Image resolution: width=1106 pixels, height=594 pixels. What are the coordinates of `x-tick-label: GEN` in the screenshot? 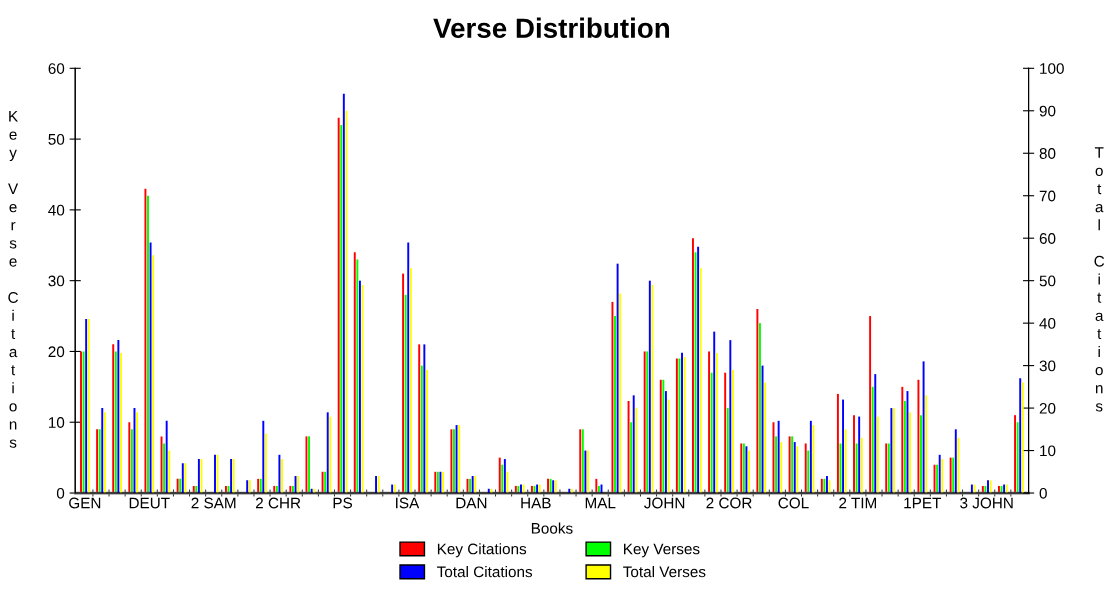 It's located at (85, 503).